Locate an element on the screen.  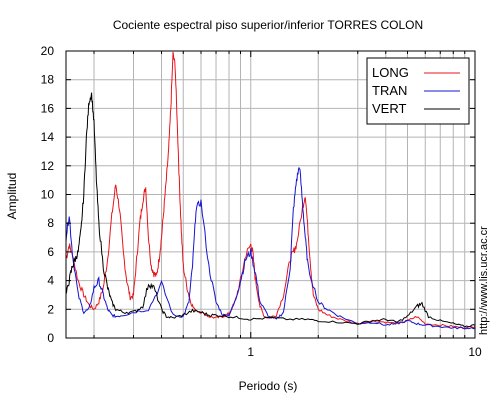
y-tick-label: 20 is located at coordinates (48, 51).